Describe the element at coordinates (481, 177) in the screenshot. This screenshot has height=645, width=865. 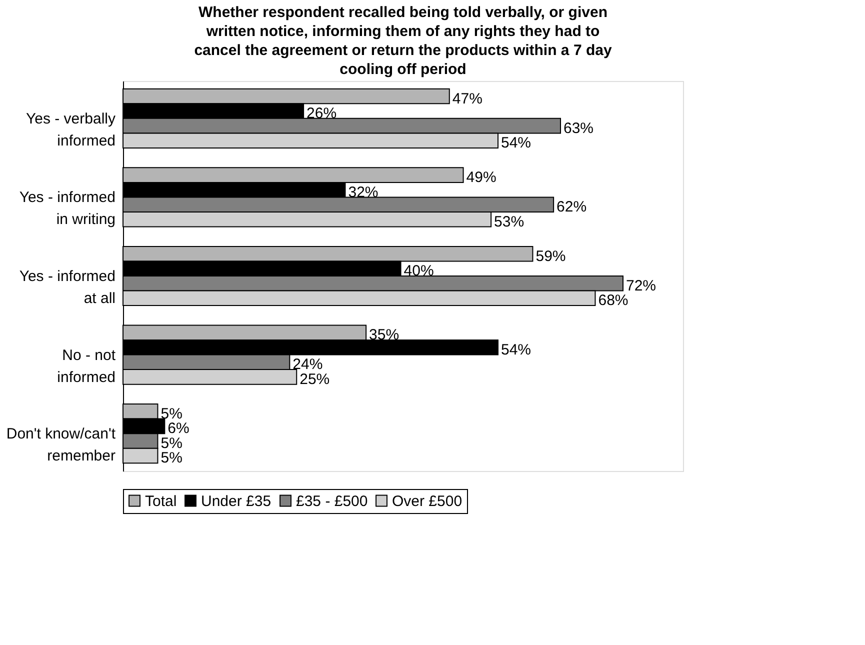
I see `data-label: 49%` at that location.